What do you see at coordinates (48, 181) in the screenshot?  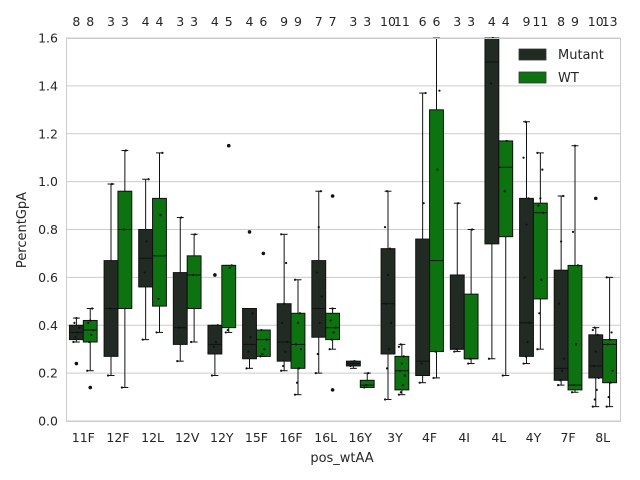 I see `y-tick-label: 1.0` at bounding box center [48, 181].